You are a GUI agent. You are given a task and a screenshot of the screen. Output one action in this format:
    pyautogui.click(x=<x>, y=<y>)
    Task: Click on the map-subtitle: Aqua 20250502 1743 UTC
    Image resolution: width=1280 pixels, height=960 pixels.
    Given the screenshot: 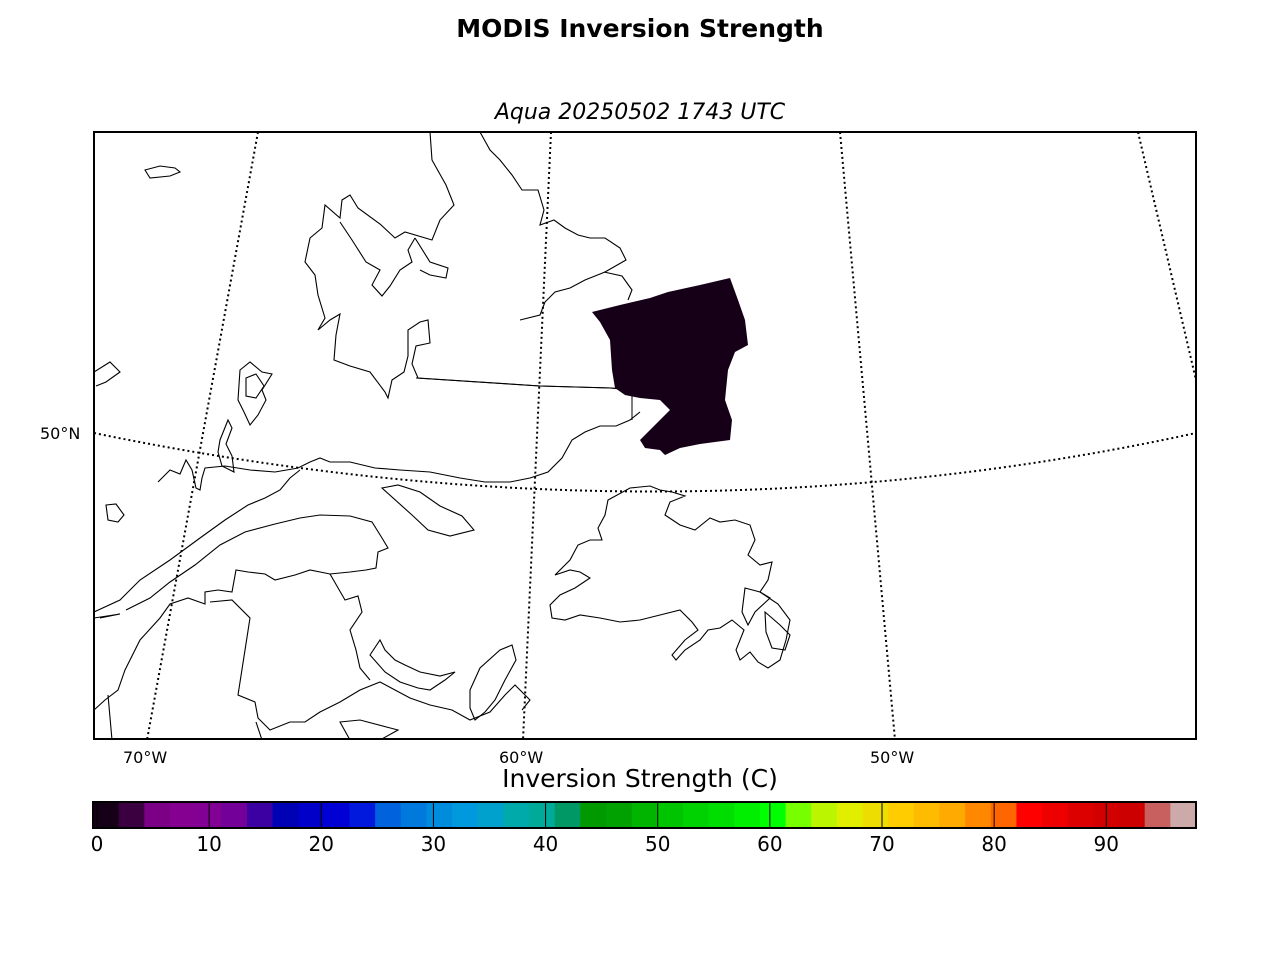 What is the action you would take?
    pyautogui.click(x=640, y=112)
    